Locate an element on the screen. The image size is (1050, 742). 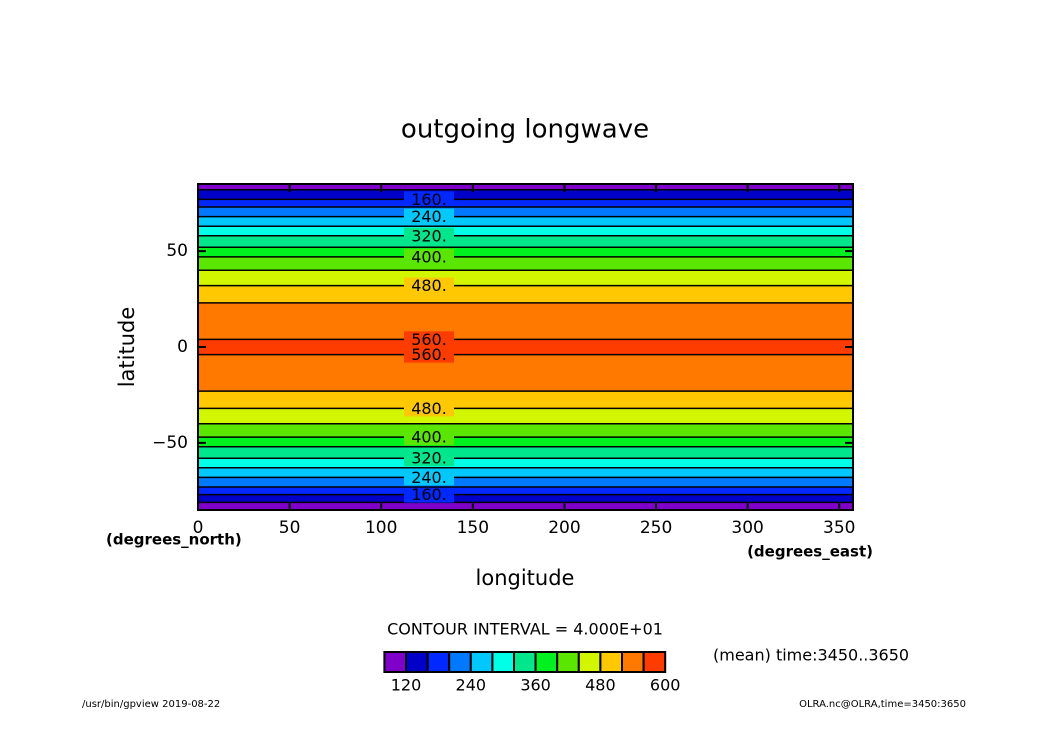
x-tick-label: 350 is located at coordinates (839, 528).